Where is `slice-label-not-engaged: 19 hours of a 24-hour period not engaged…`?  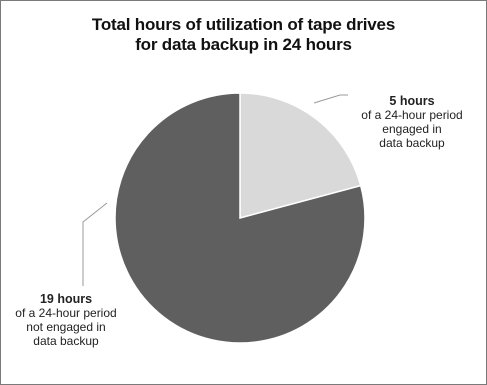 slice-label-not-engaged: 19 hours of a 24-hour period not engaged… is located at coordinates (66, 320).